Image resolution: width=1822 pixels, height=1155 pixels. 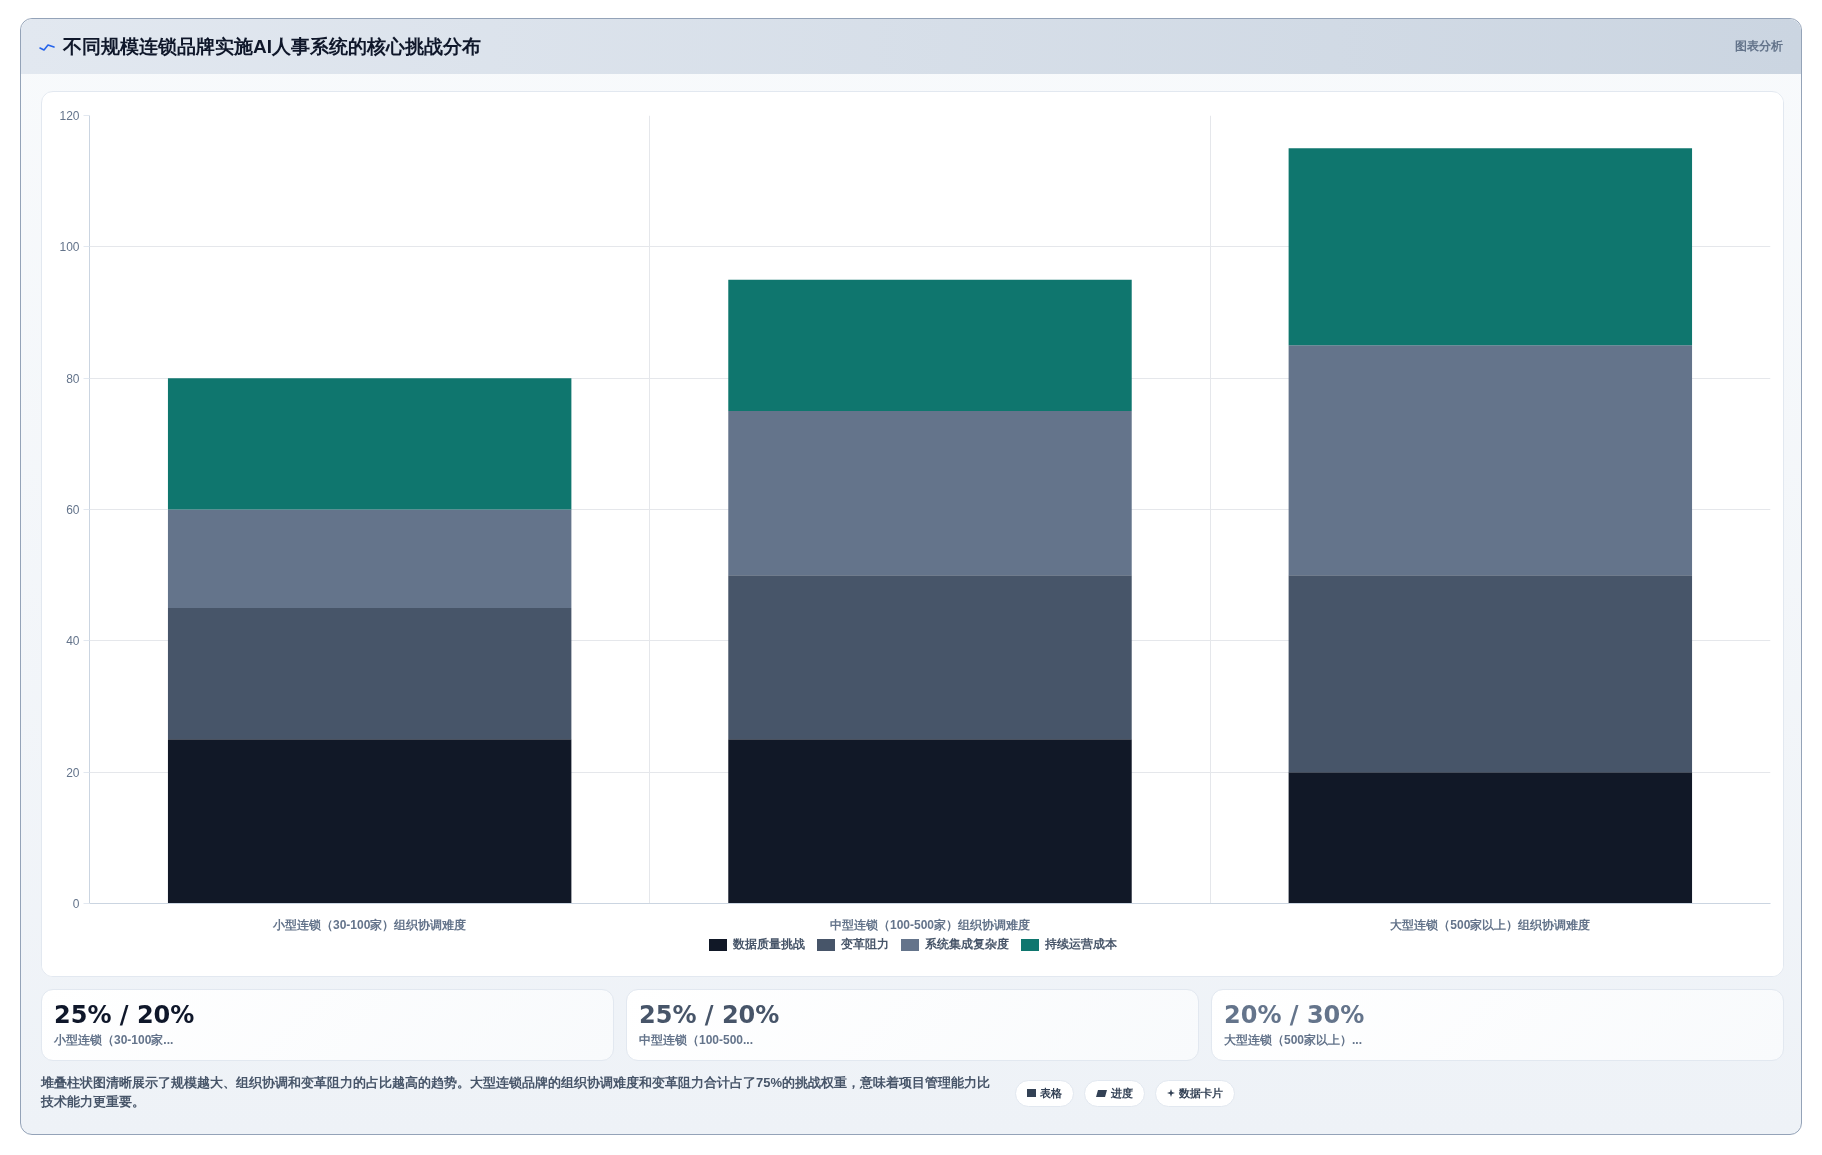 I want to click on button: 数据卡片, so click(x=1195, y=1093).